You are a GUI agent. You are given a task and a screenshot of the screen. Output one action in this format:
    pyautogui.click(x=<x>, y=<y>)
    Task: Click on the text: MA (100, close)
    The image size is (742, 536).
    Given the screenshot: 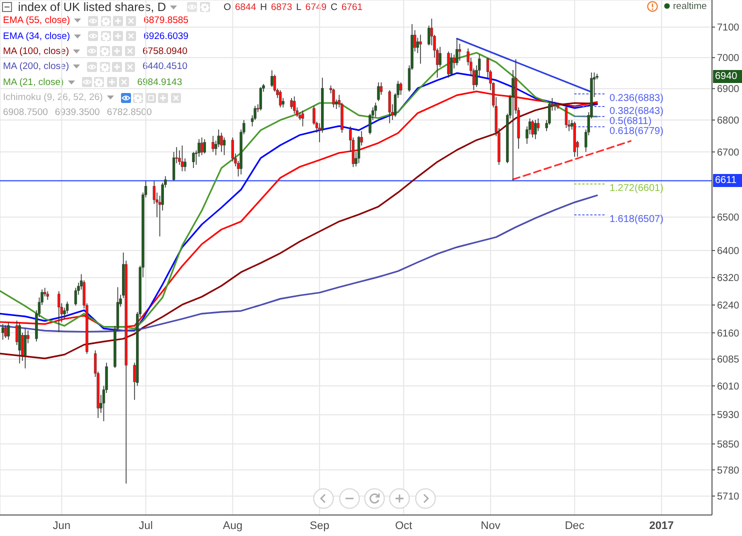 What is the action you would take?
    pyautogui.click(x=36, y=51)
    